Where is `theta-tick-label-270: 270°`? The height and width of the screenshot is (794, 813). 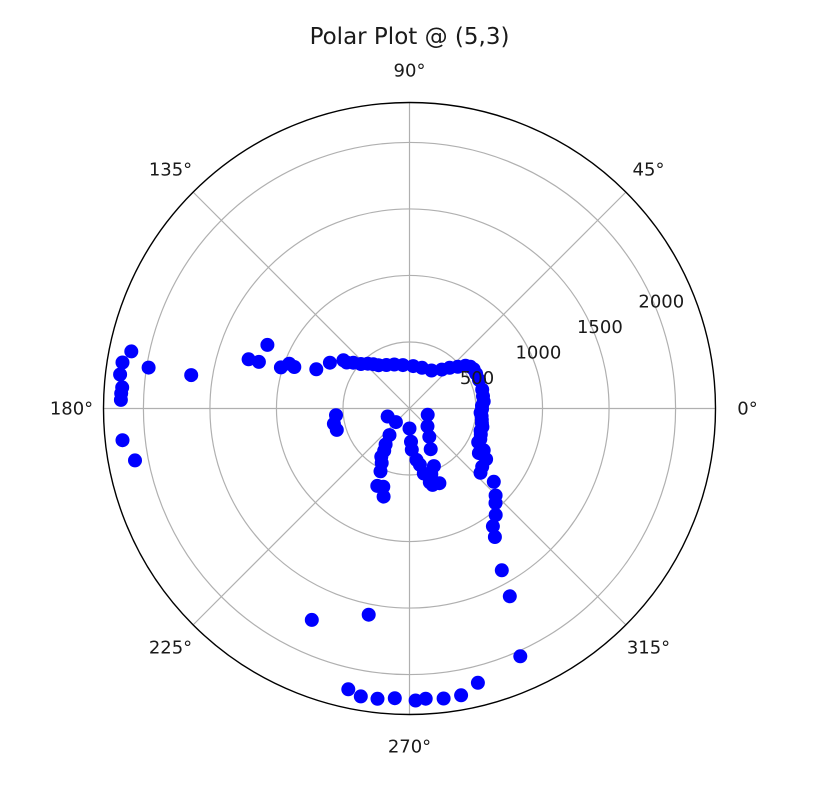 theta-tick-label-270: 270° is located at coordinates (409, 747).